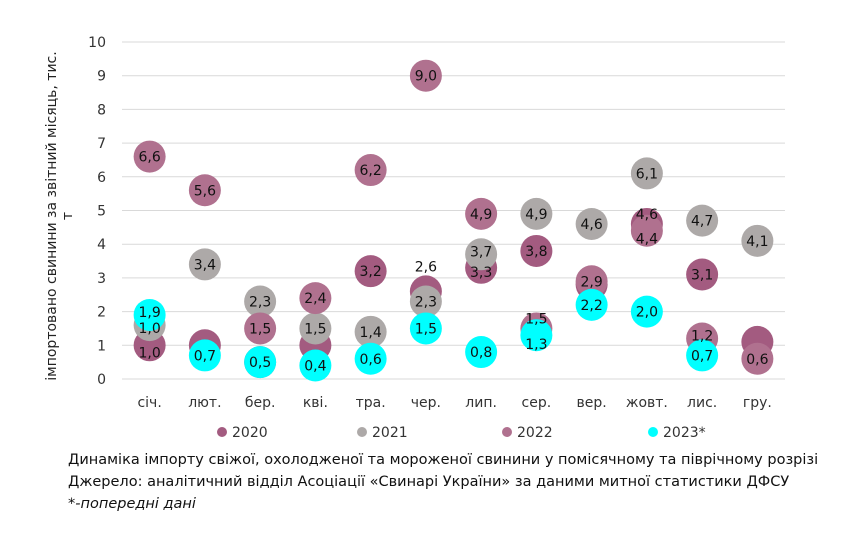 This screenshot has width=861, height=555. I want to click on bubble-2022-гру., so click(757, 358).